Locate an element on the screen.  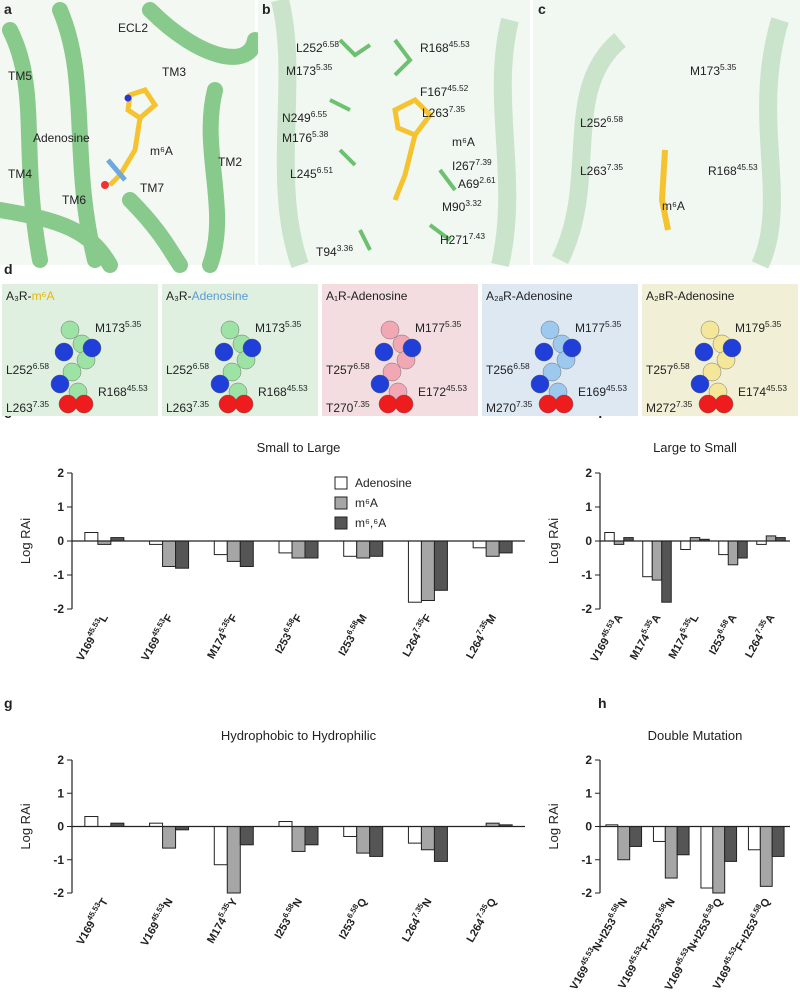
x-tick-label: I2536.58M is located at coordinates (352, 634).